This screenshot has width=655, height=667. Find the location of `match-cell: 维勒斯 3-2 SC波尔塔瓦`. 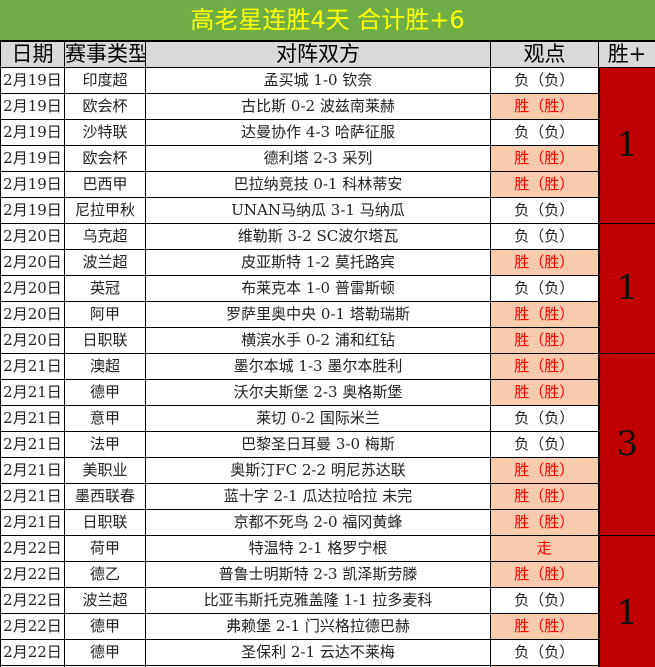

match-cell: 维勒斯 3-2 SC波尔塔瓦 is located at coordinates (318, 236).